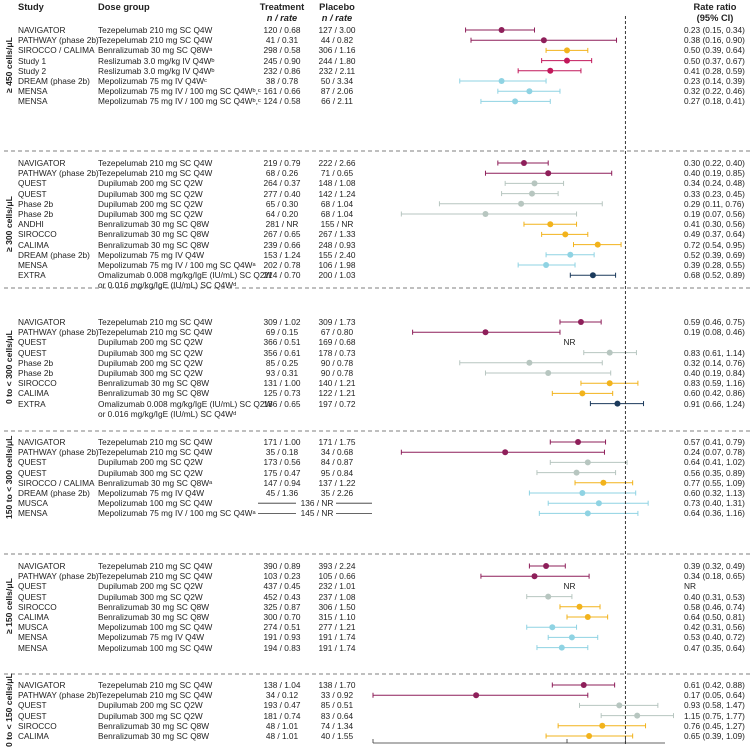 The width and height of the screenshot is (755, 747). Describe the element at coordinates (282, 322) in the screenshot. I see `treatment-n-rate: 309 / 1.02` at that location.